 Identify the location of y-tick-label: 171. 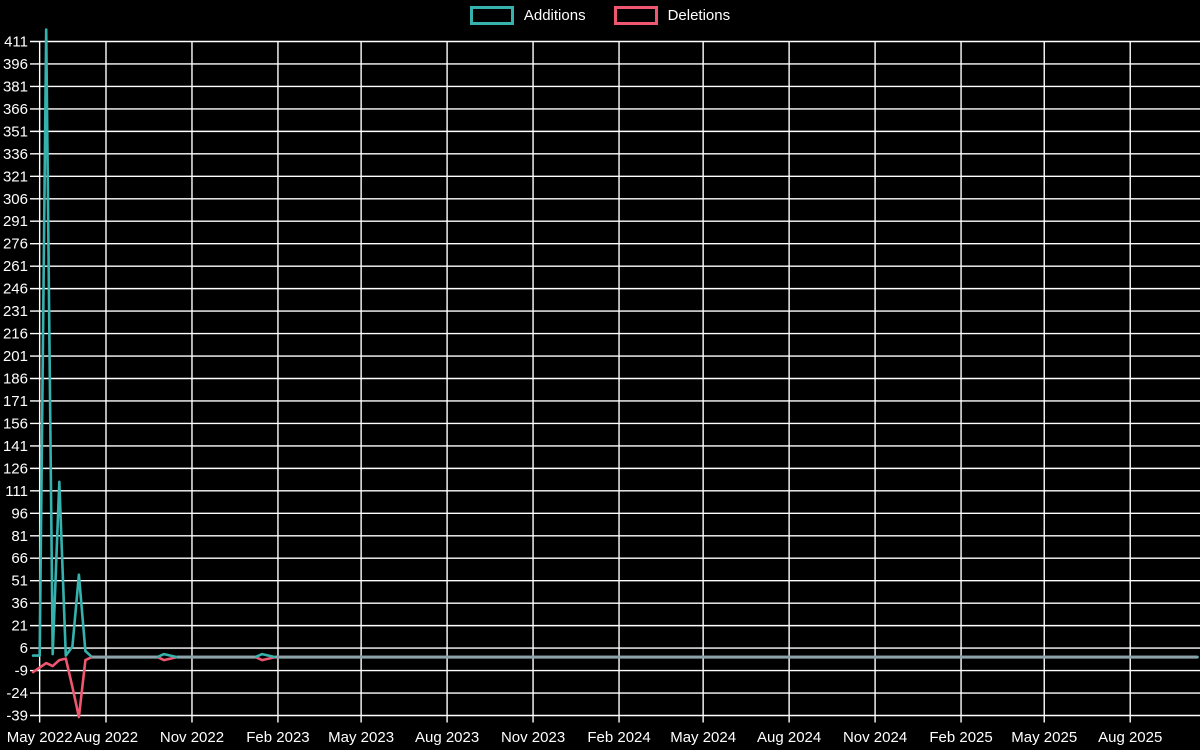
(15, 401).